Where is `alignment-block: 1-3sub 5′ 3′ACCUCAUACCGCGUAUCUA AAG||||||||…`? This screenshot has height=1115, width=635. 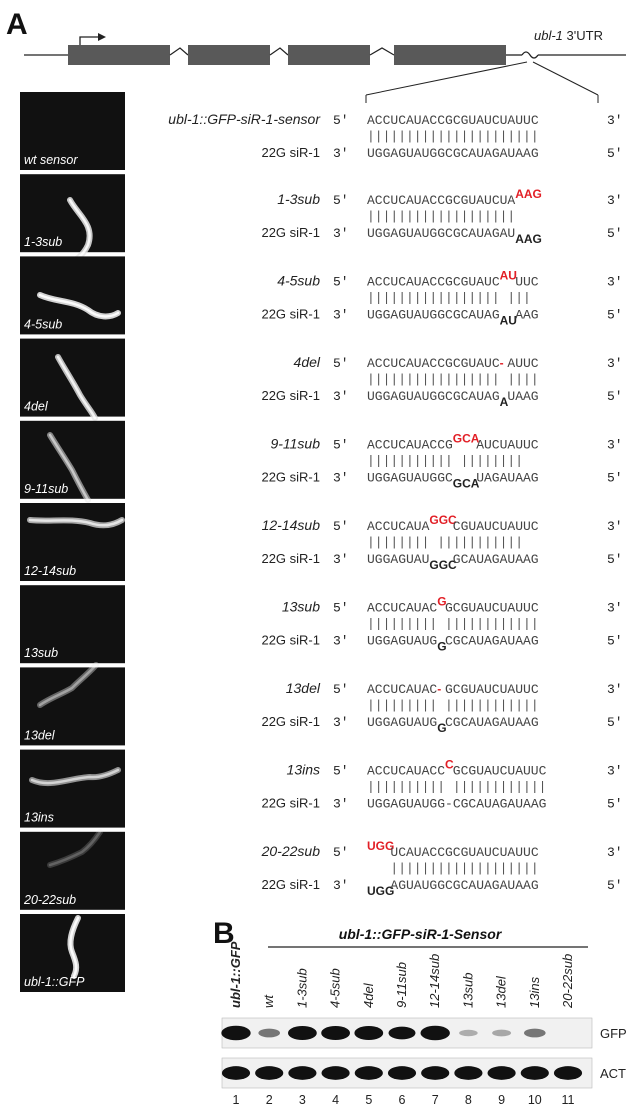 alignment-block: 1-3sub 5′ 3′ACCUCAUACCGCGUAUCUA AAG||||||||… is located at coordinates (441, 216).